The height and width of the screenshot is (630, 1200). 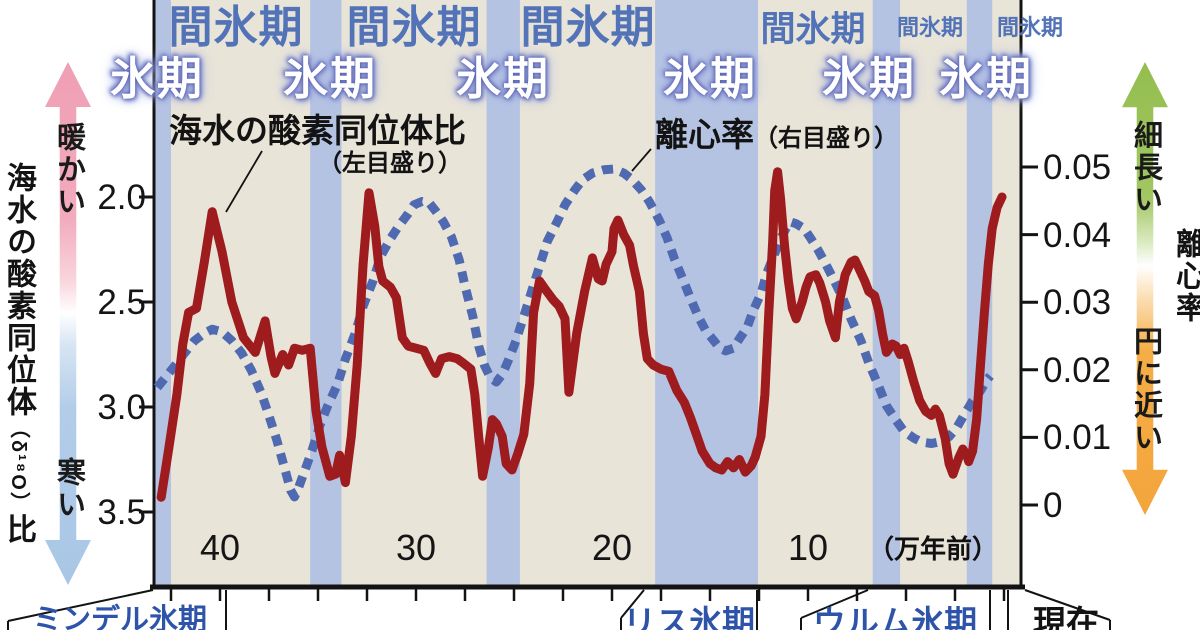 I want to click on red-annotation-callout-line, so click(x=244, y=181).